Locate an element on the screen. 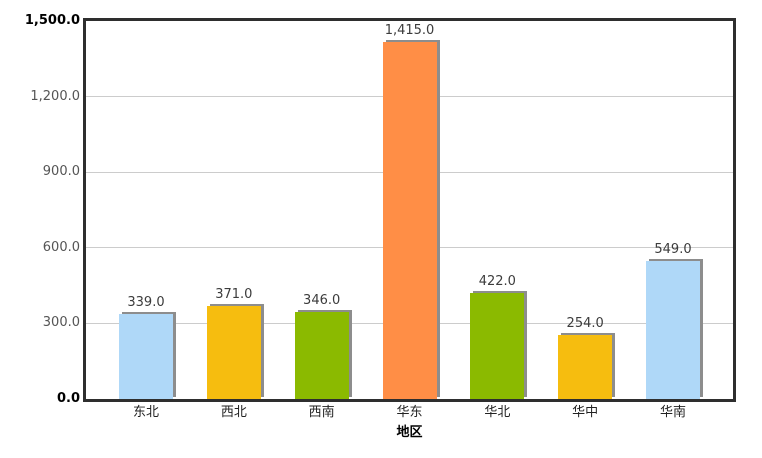 Image resolution: width=762 pixels, height=458 pixels. x-category-label: 西北 is located at coordinates (233, 412).